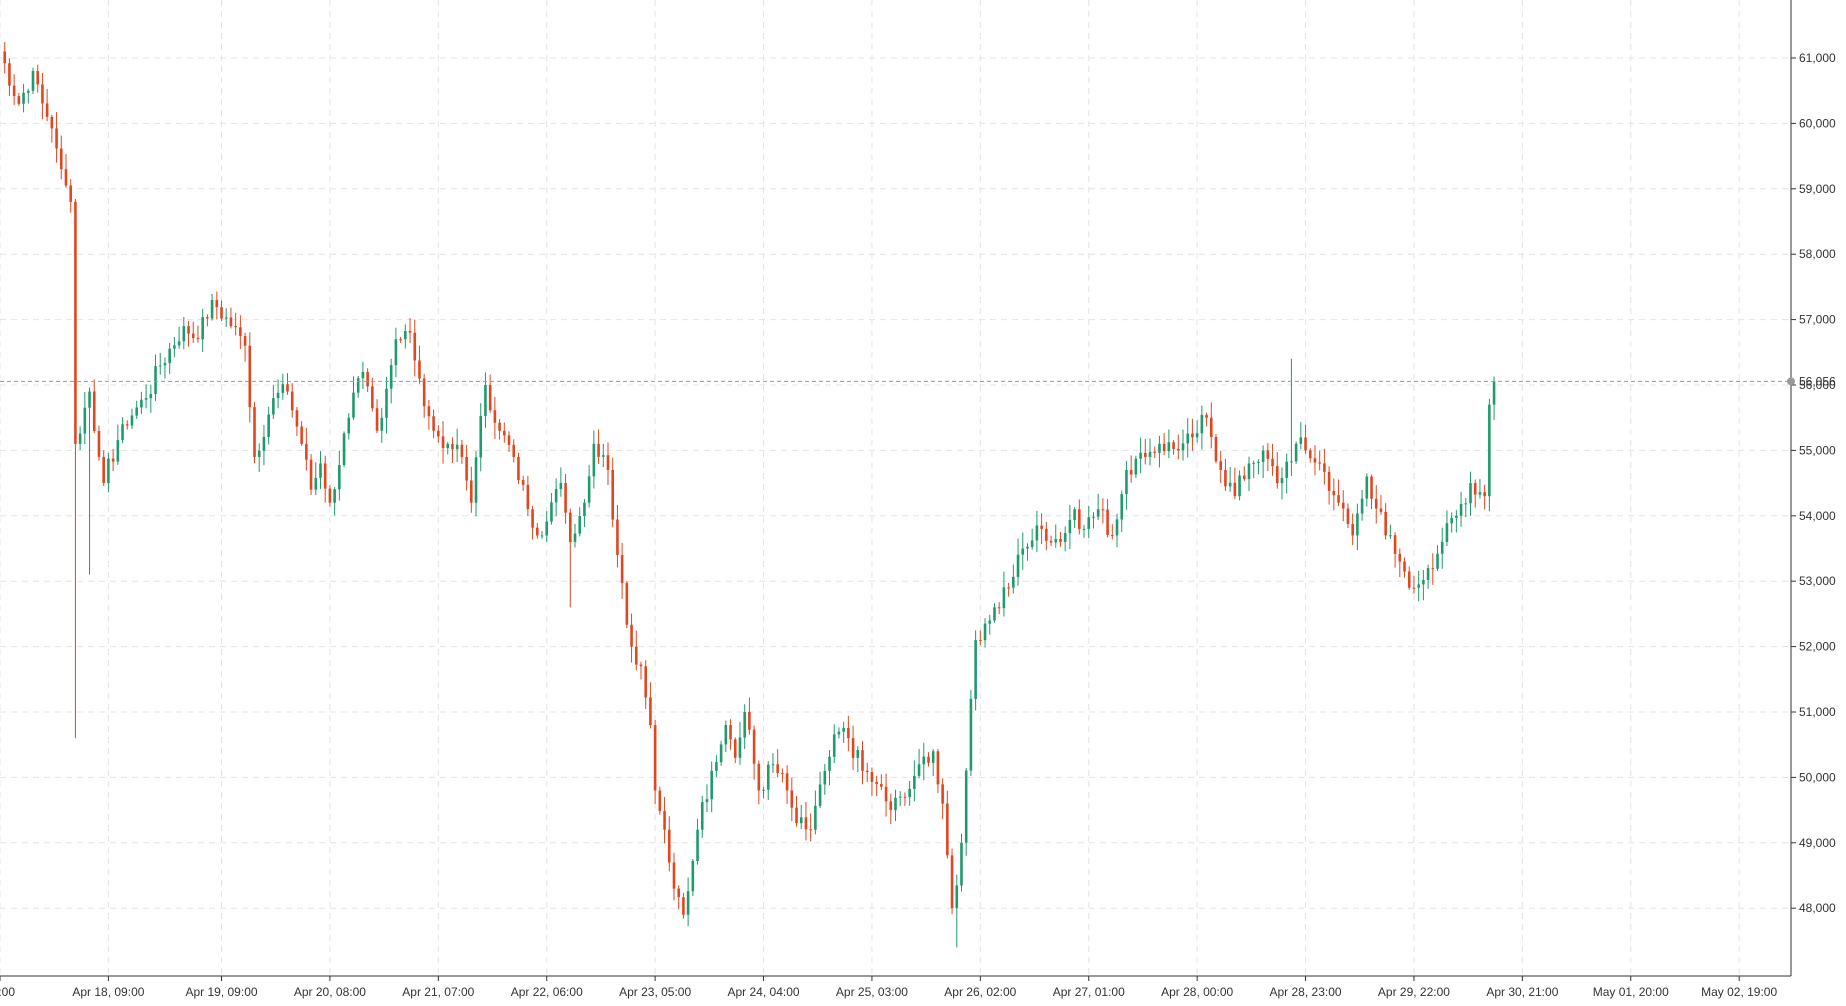 The image size is (1846, 1006). Describe the element at coordinates (1817, 123) in the screenshot. I see `y-tick-label: 60,000` at that location.